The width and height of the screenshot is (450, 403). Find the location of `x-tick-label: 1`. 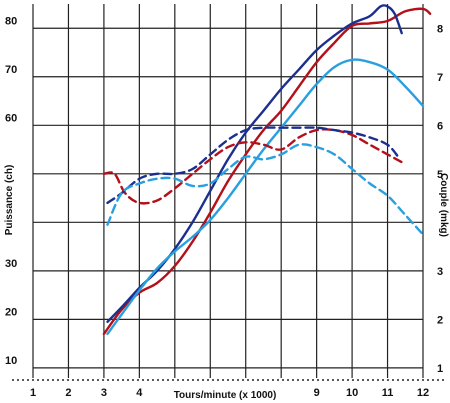

x-tick-label: 1 is located at coordinates (33, 393).